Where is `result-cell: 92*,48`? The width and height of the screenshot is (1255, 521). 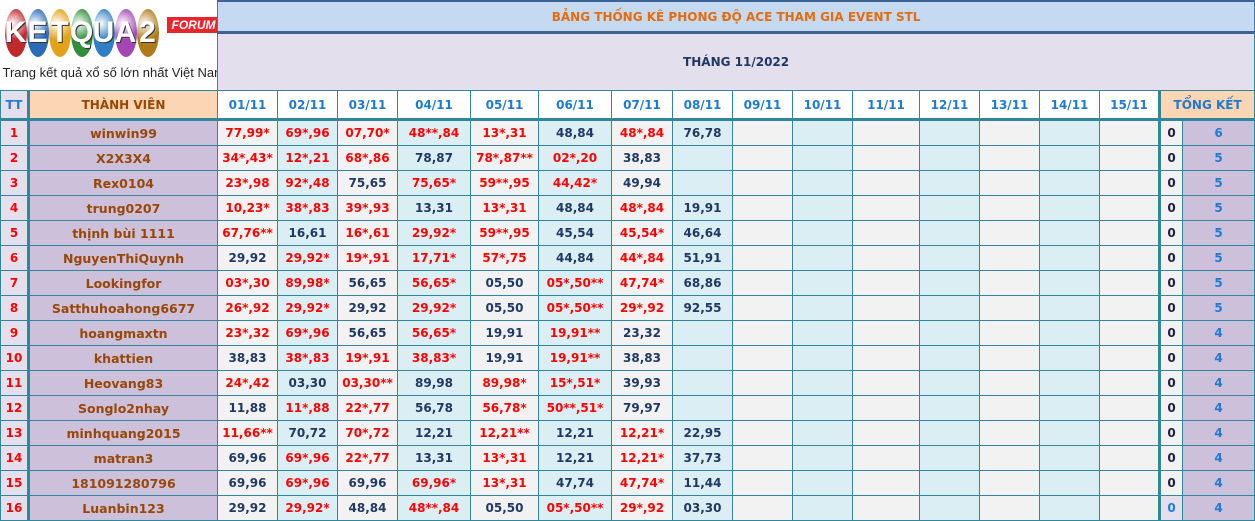 result-cell: 92*,48 is located at coordinates (307, 183).